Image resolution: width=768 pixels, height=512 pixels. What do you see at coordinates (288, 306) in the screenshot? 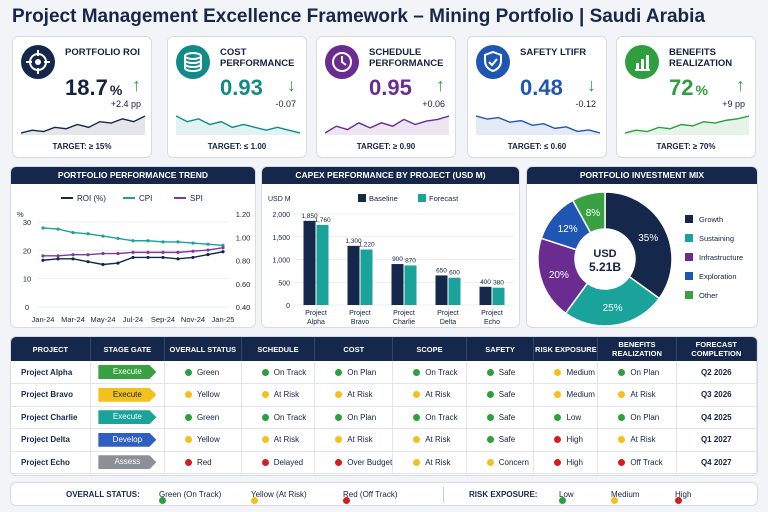
I see `y-tick-label: 0` at bounding box center [288, 306].